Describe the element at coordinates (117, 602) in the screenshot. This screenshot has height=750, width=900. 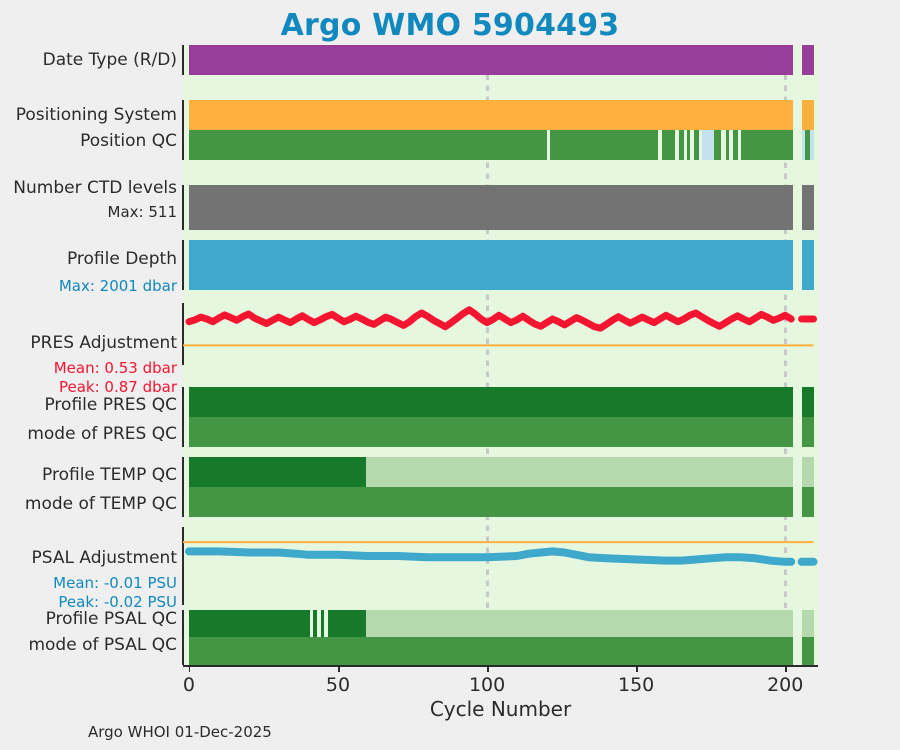
I see `label-psal-peak: Peak: -0.02 PSU` at that location.